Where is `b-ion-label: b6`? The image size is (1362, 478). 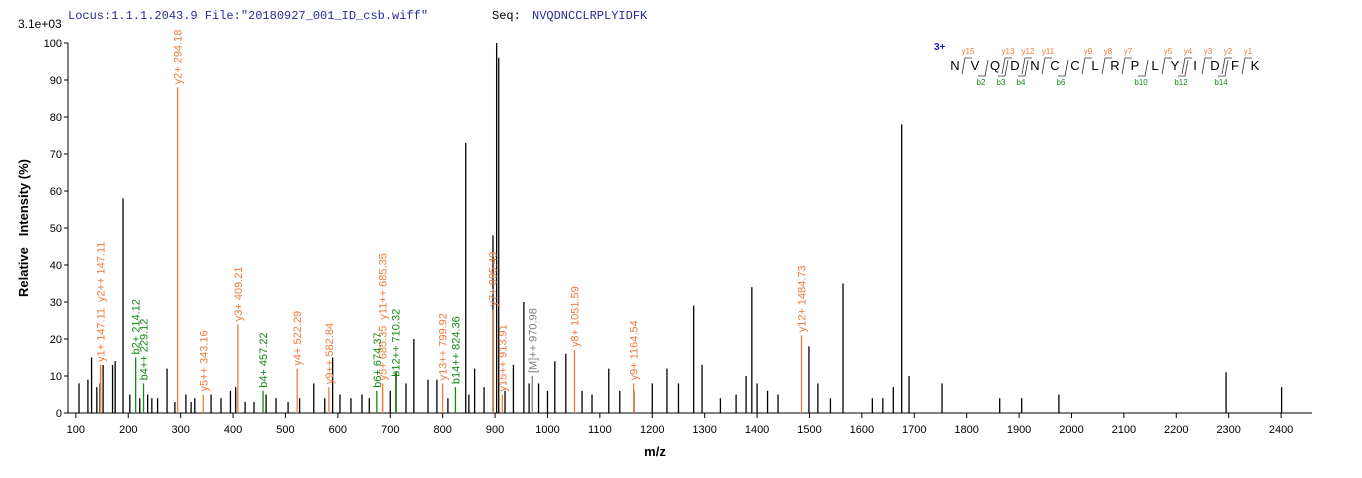 b-ion-label: b6 is located at coordinates (1061, 82).